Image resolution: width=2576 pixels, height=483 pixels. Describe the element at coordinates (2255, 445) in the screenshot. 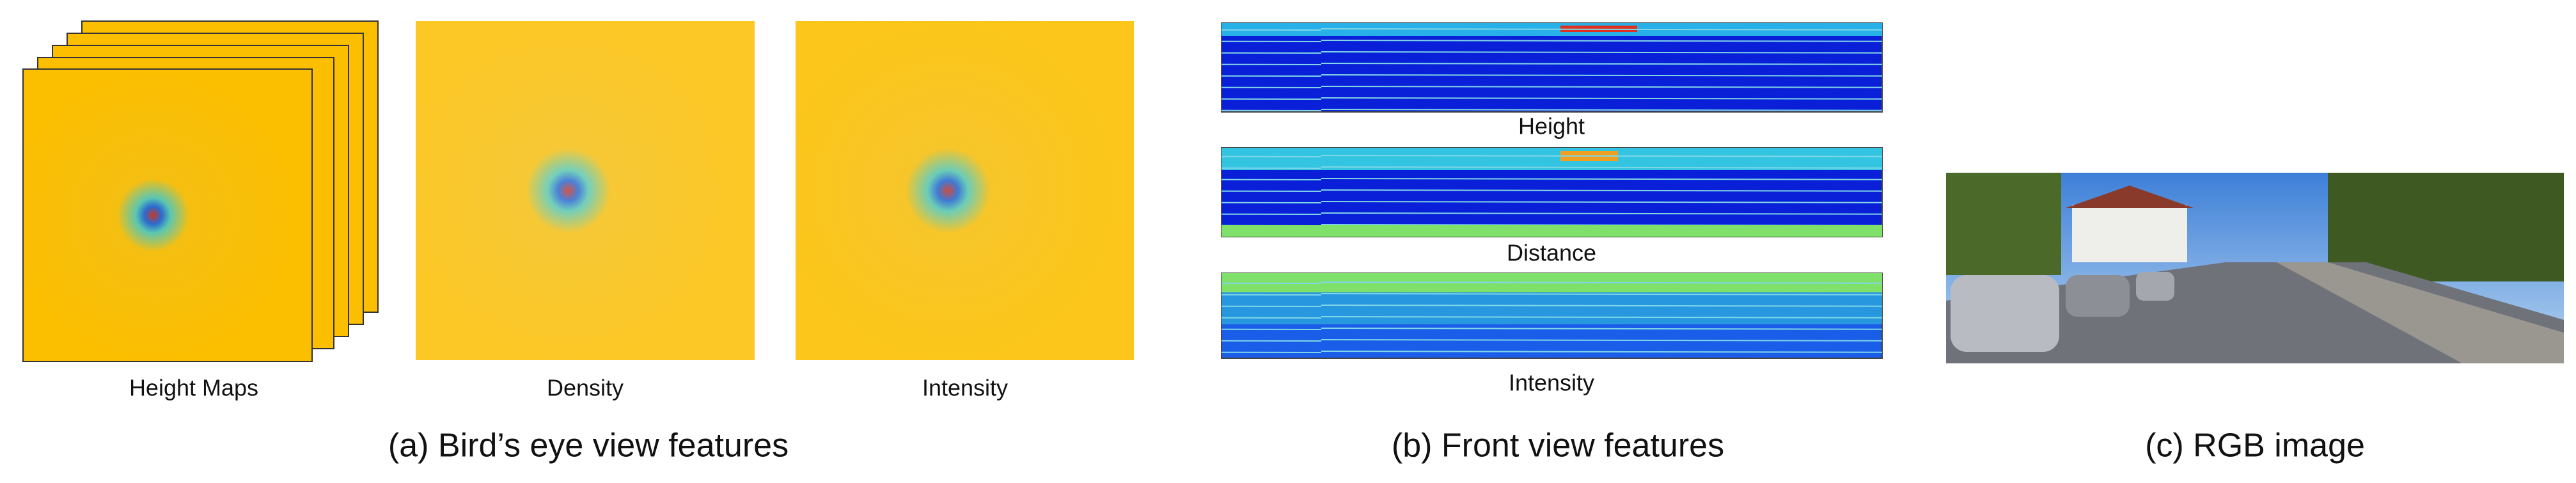

I see `caption: (c) RGB image` at that location.